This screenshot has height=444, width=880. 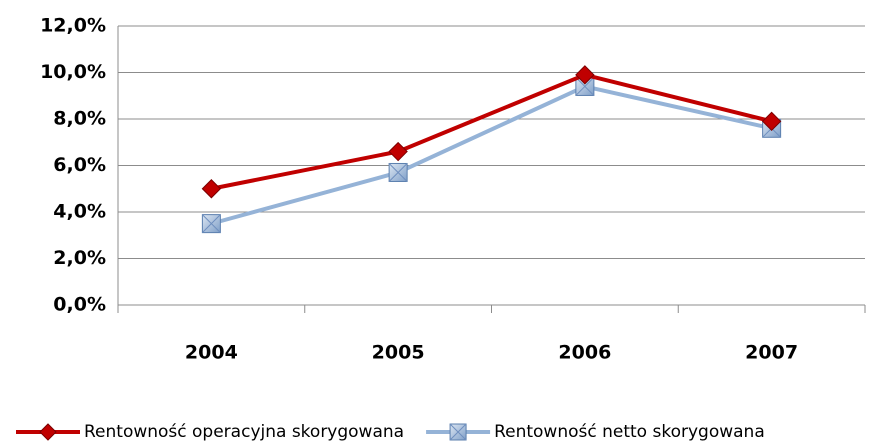 I want to click on y-tick-label: 6,0%, so click(x=79, y=165).